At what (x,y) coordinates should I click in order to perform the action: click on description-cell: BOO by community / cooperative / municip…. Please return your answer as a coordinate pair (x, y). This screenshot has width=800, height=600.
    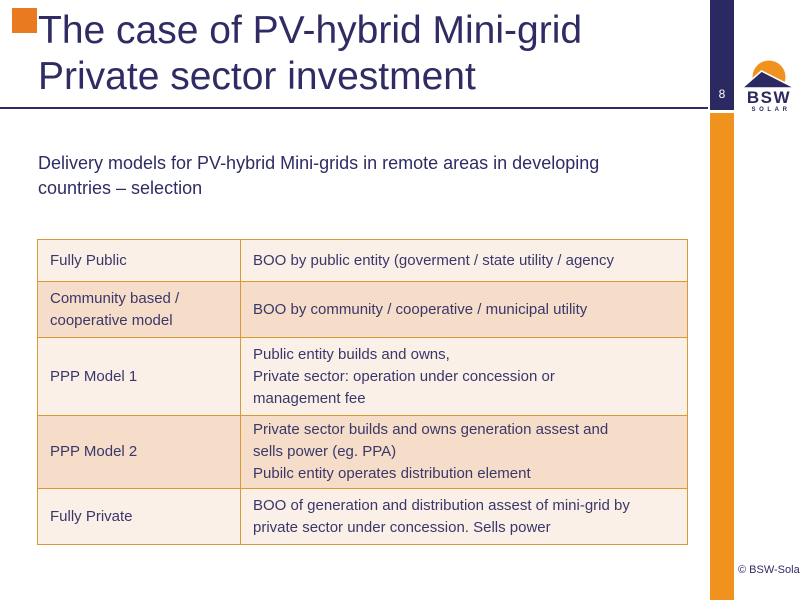
    Looking at the image, I should click on (464, 309).